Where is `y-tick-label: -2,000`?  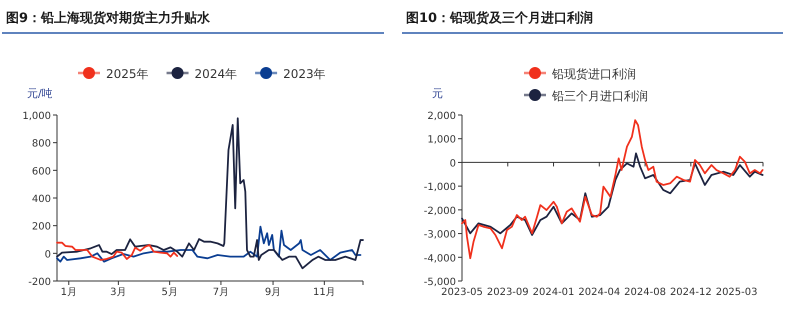
y-tick-label: -2,000 is located at coordinates (440, 211).